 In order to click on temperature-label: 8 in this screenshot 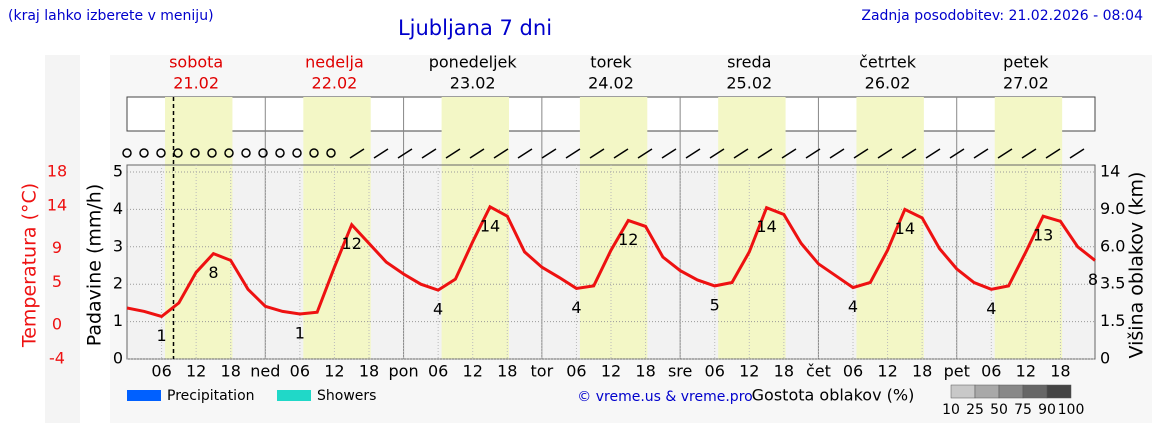, I will do `click(213, 272)`.